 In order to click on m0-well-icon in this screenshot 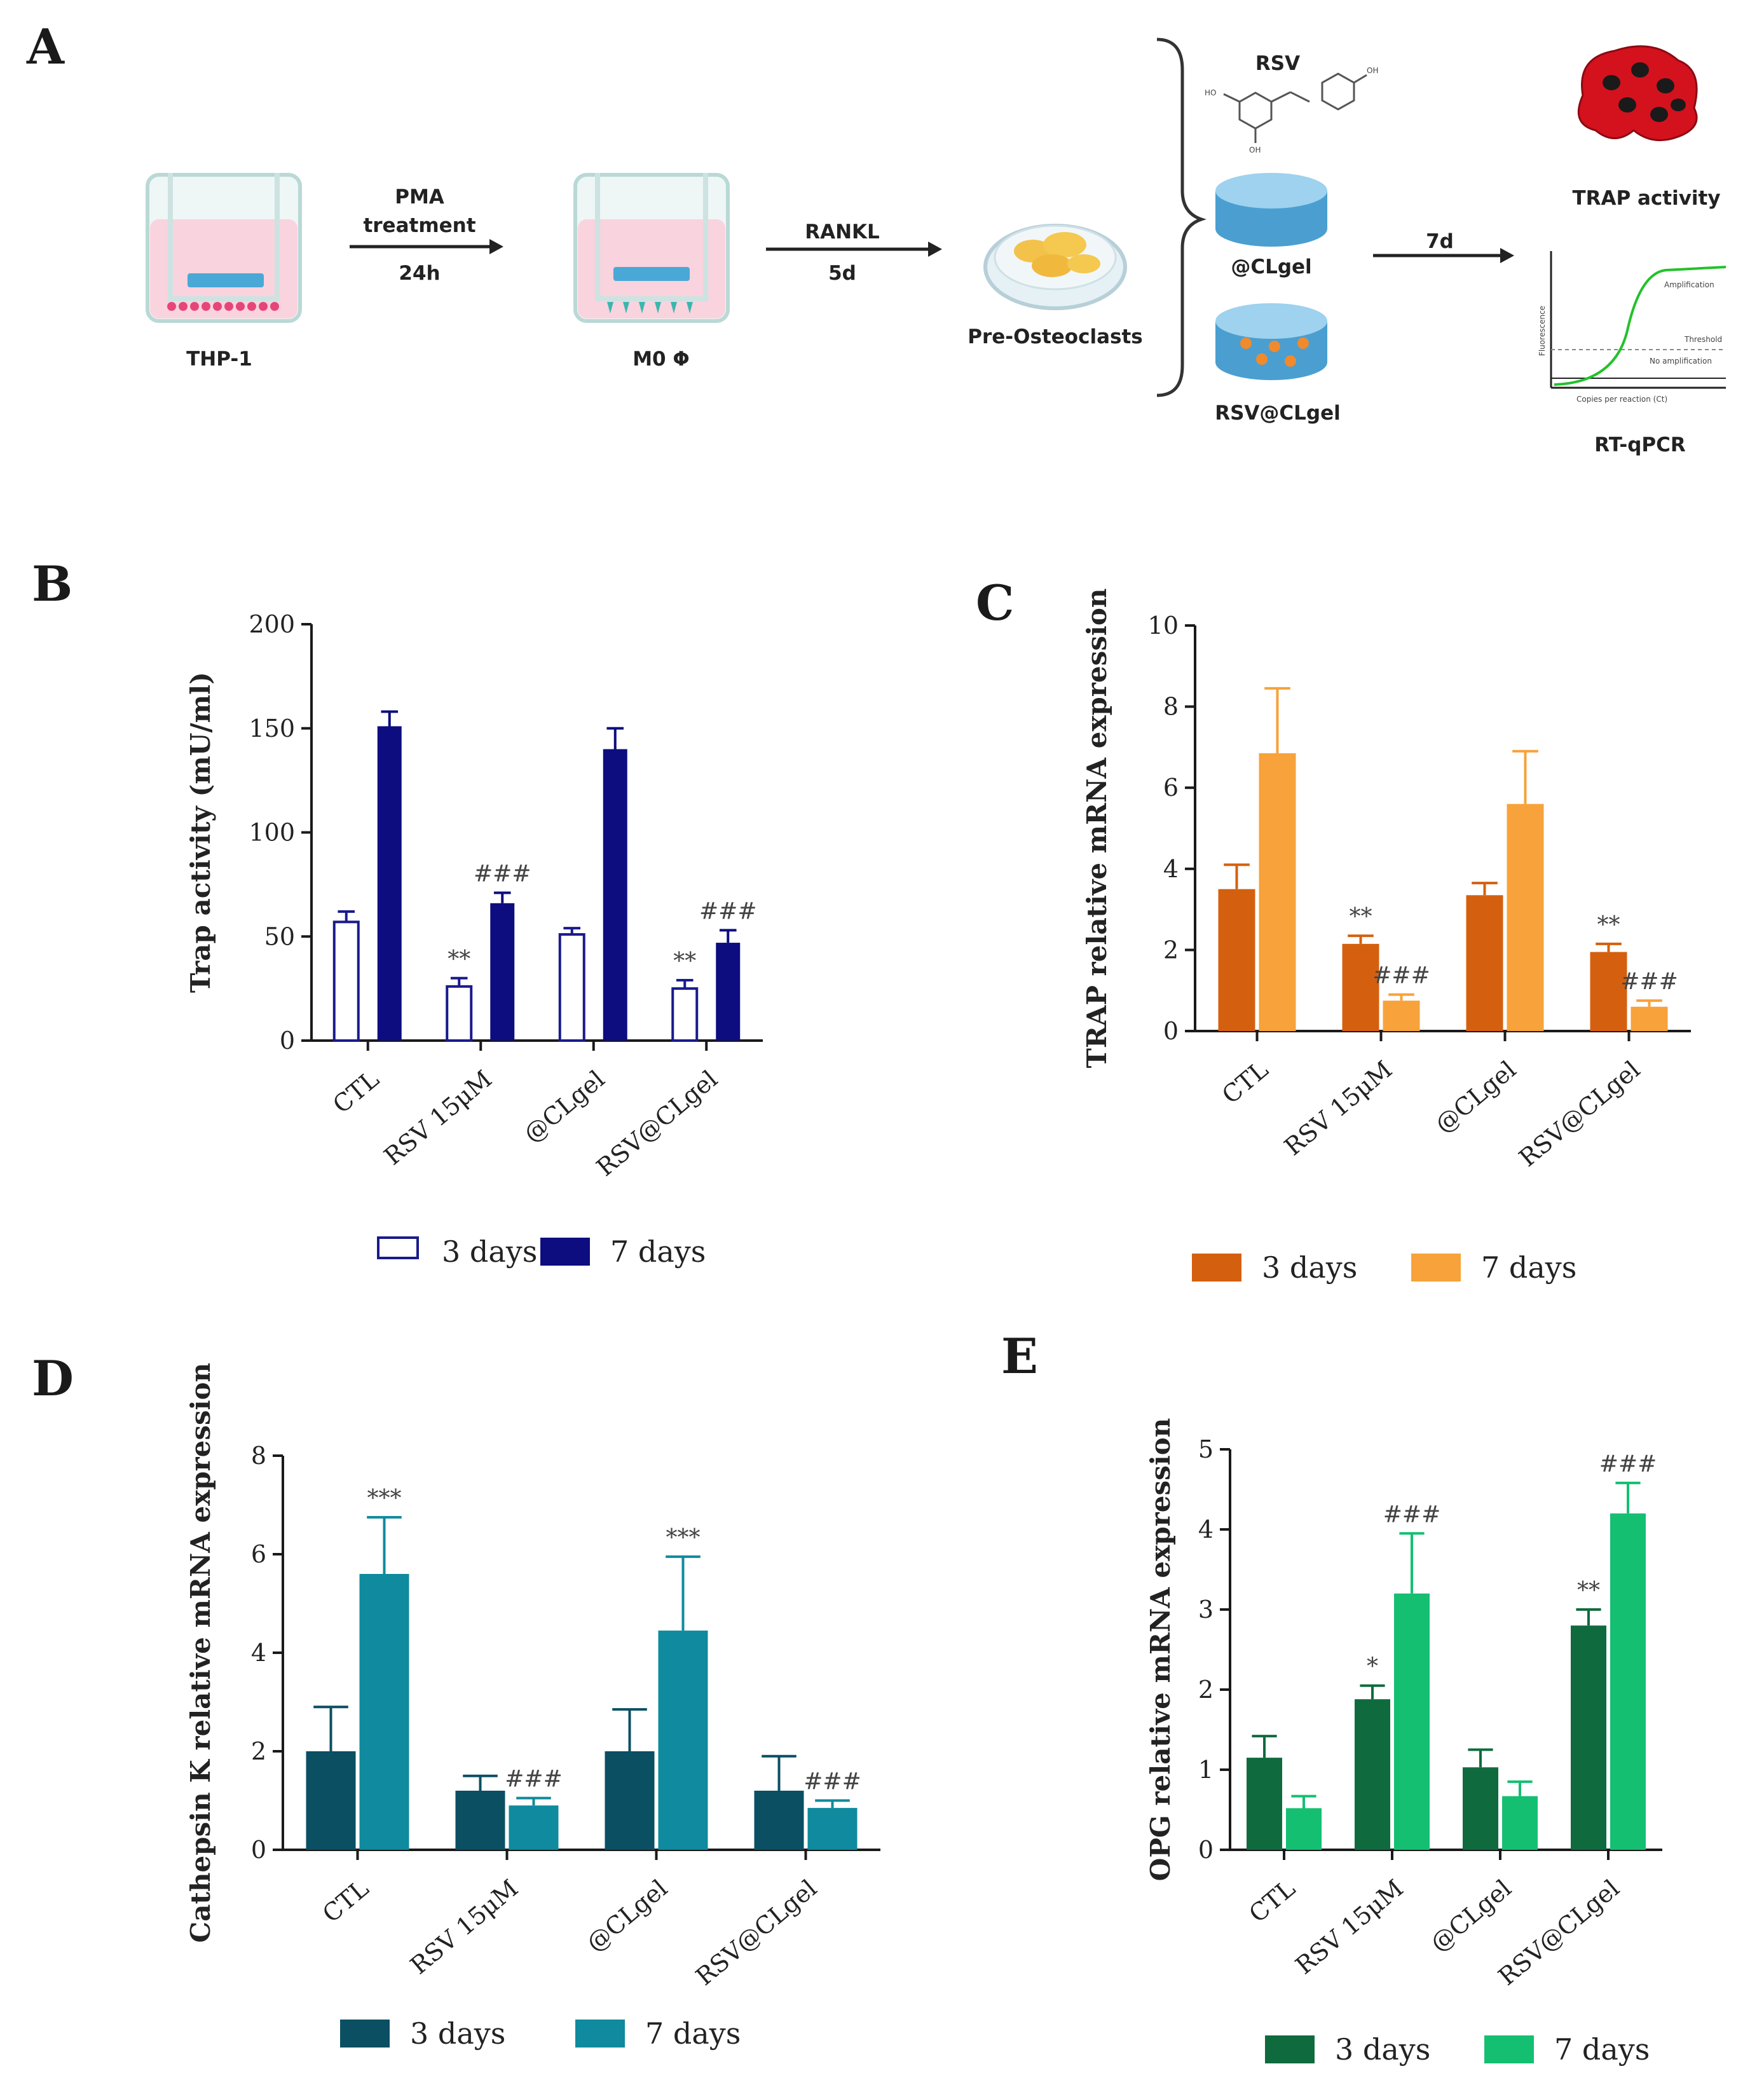, I will do `click(651, 248)`.